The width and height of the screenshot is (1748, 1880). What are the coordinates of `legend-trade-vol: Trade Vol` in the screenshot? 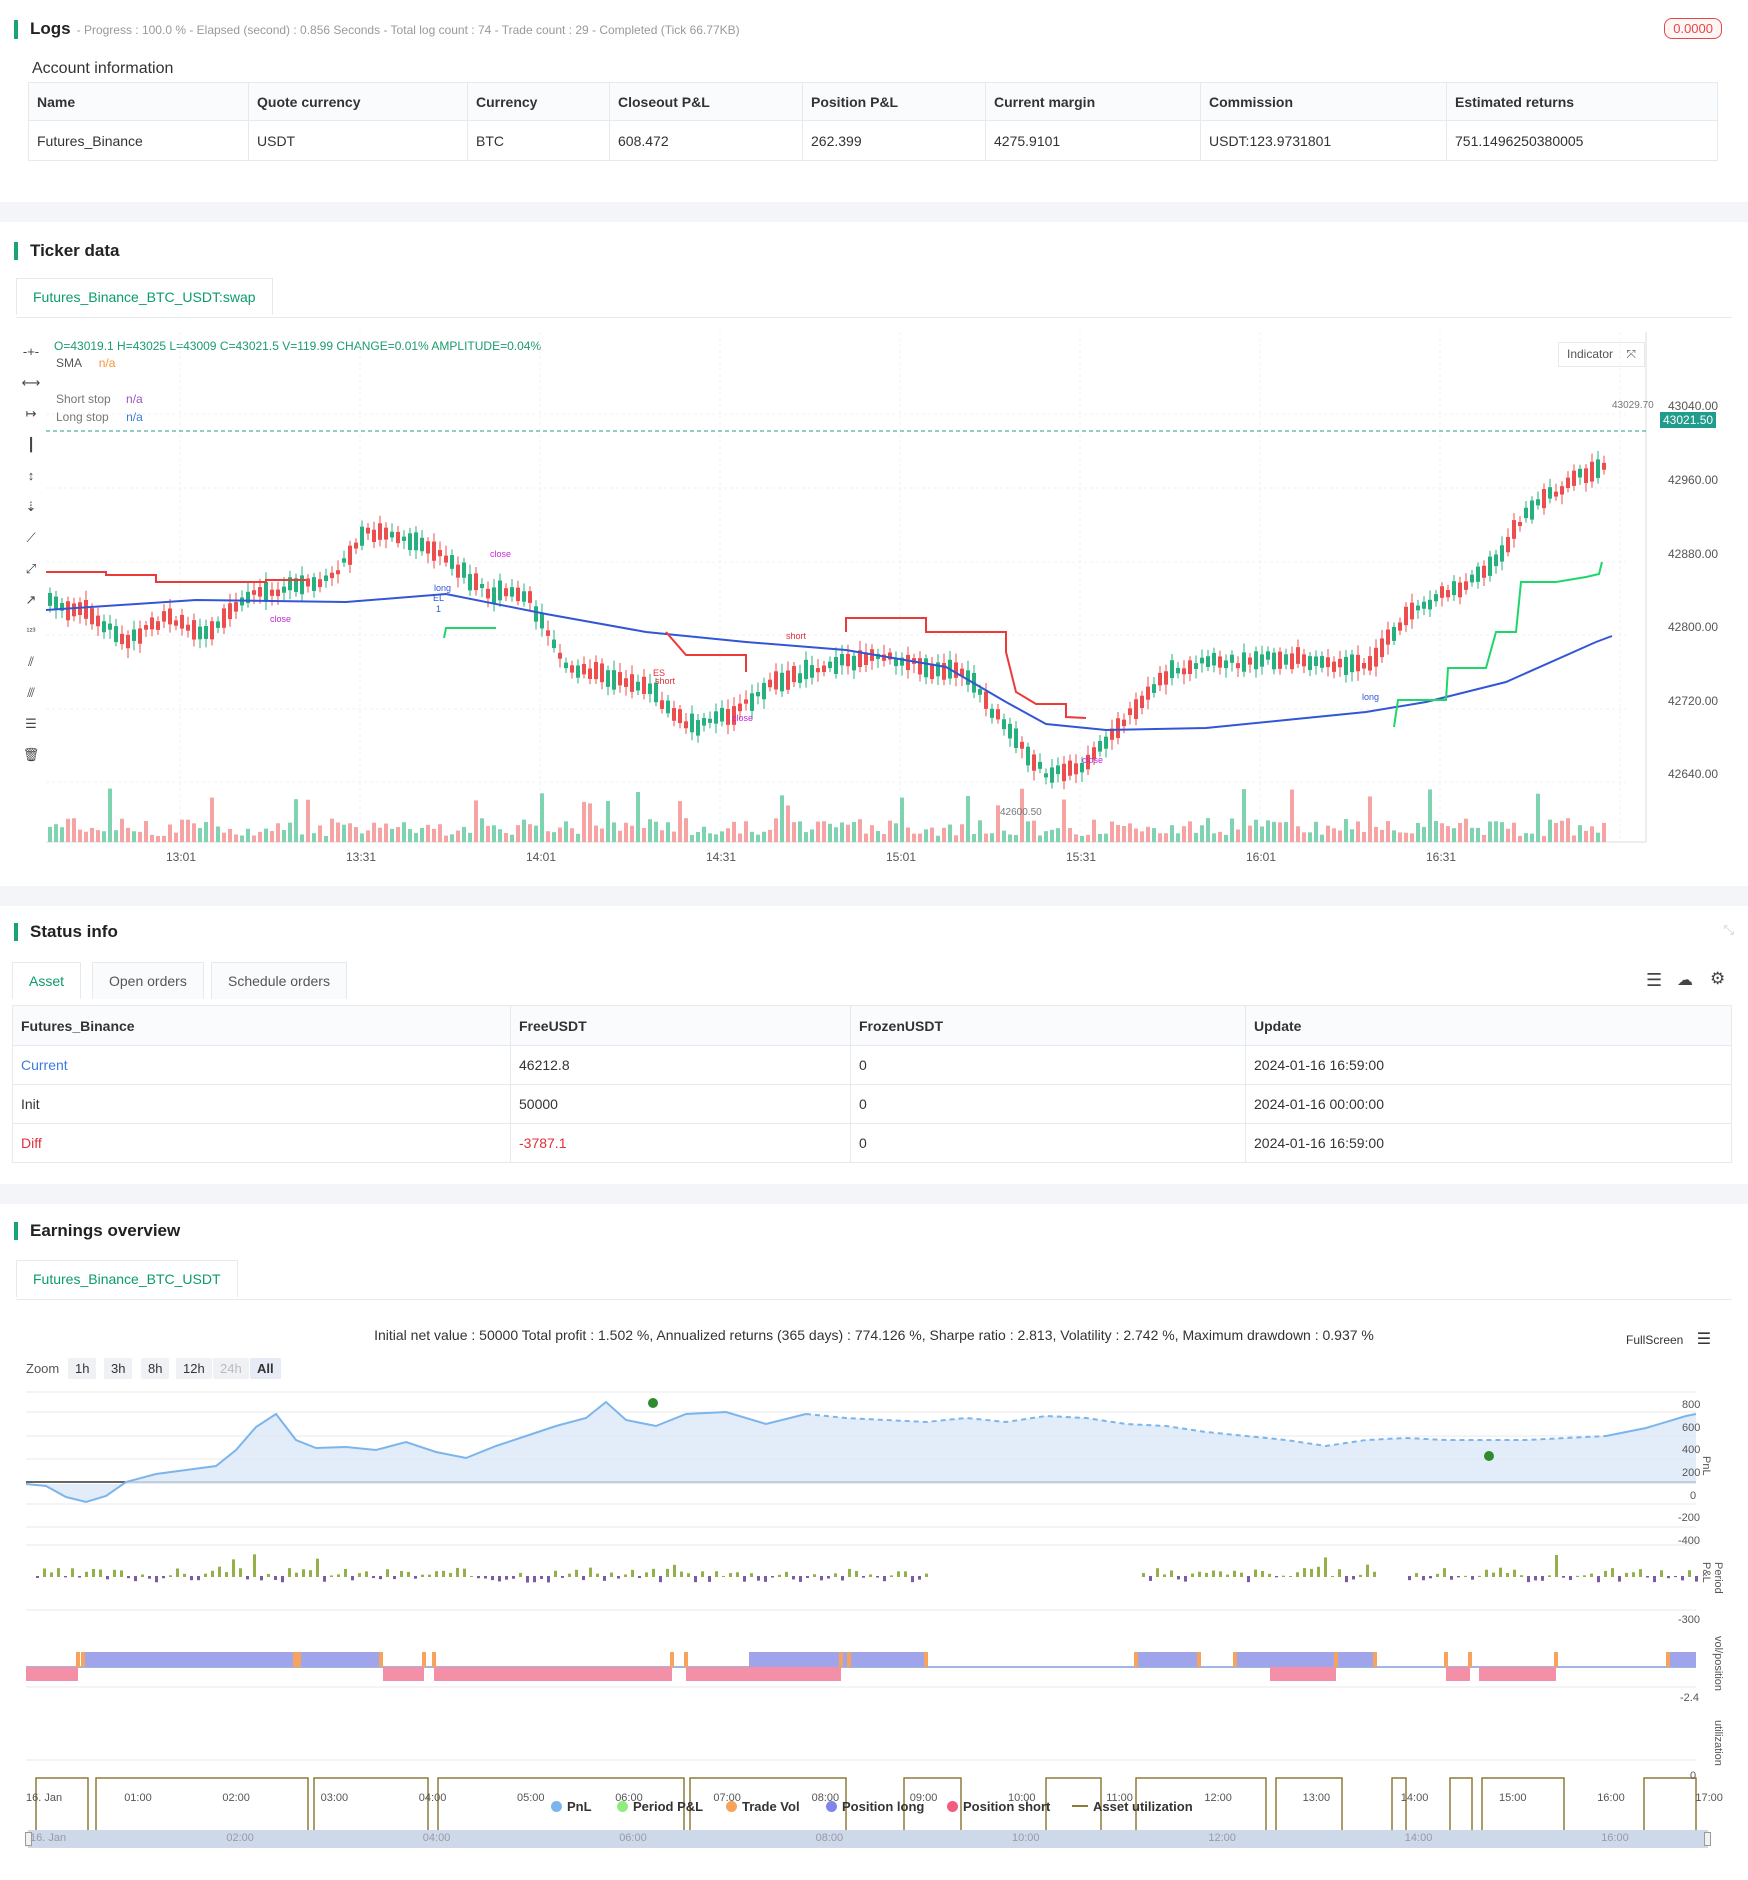 It's located at (763, 1806).